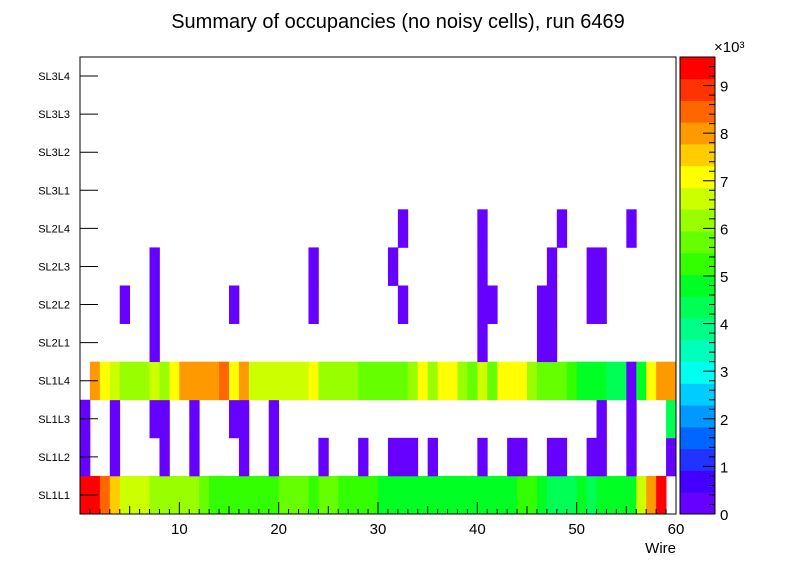 The image size is (796, 572). I want to click on y-tick-label: SL2L1, so click(54, 344).